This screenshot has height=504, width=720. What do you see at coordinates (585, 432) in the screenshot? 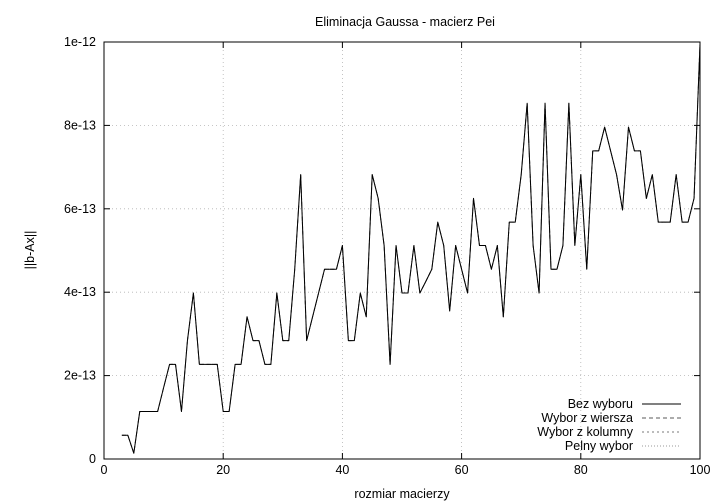
I see `legend-label: Wybor z kolumny` at bounding box center [585, 432].